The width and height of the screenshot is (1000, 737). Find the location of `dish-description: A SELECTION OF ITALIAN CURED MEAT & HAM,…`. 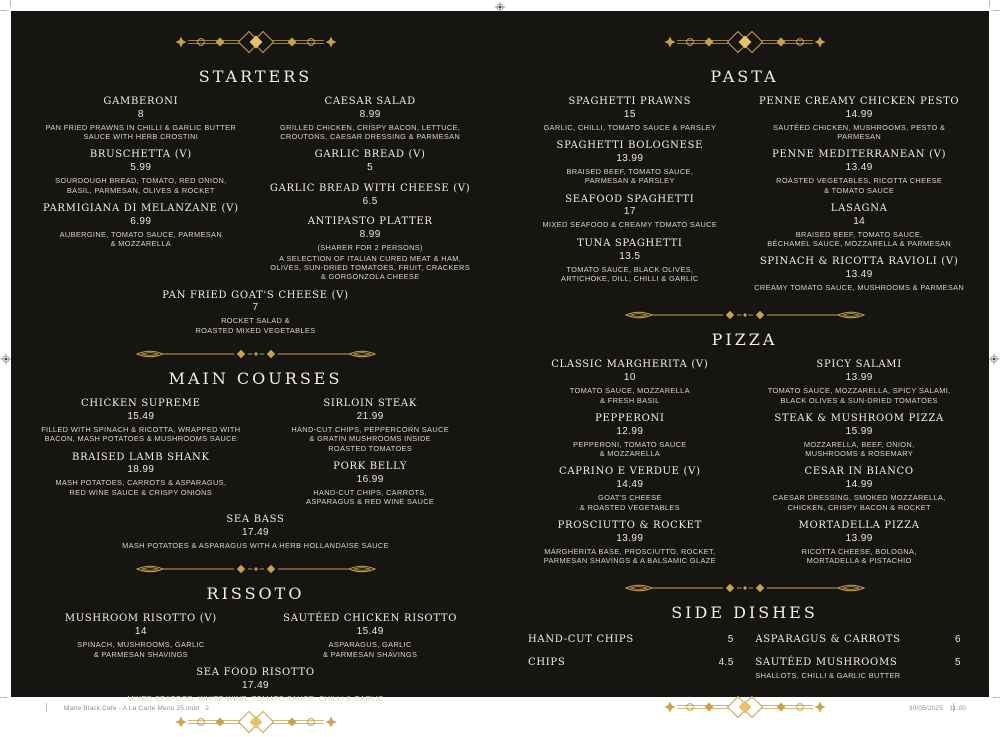

dish-description: A SELECTION OF ITALIAN CURED MEAT & HAM,… is located at coordinates (370, 267).